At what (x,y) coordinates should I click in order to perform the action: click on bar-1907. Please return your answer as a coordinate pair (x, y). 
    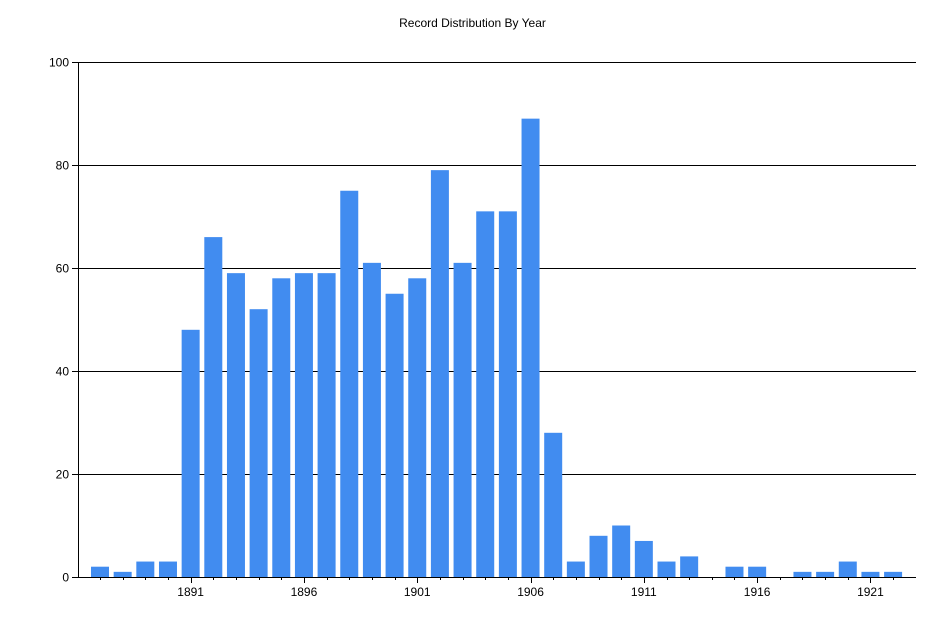
    Looking at the image, I should click on (553, 504).